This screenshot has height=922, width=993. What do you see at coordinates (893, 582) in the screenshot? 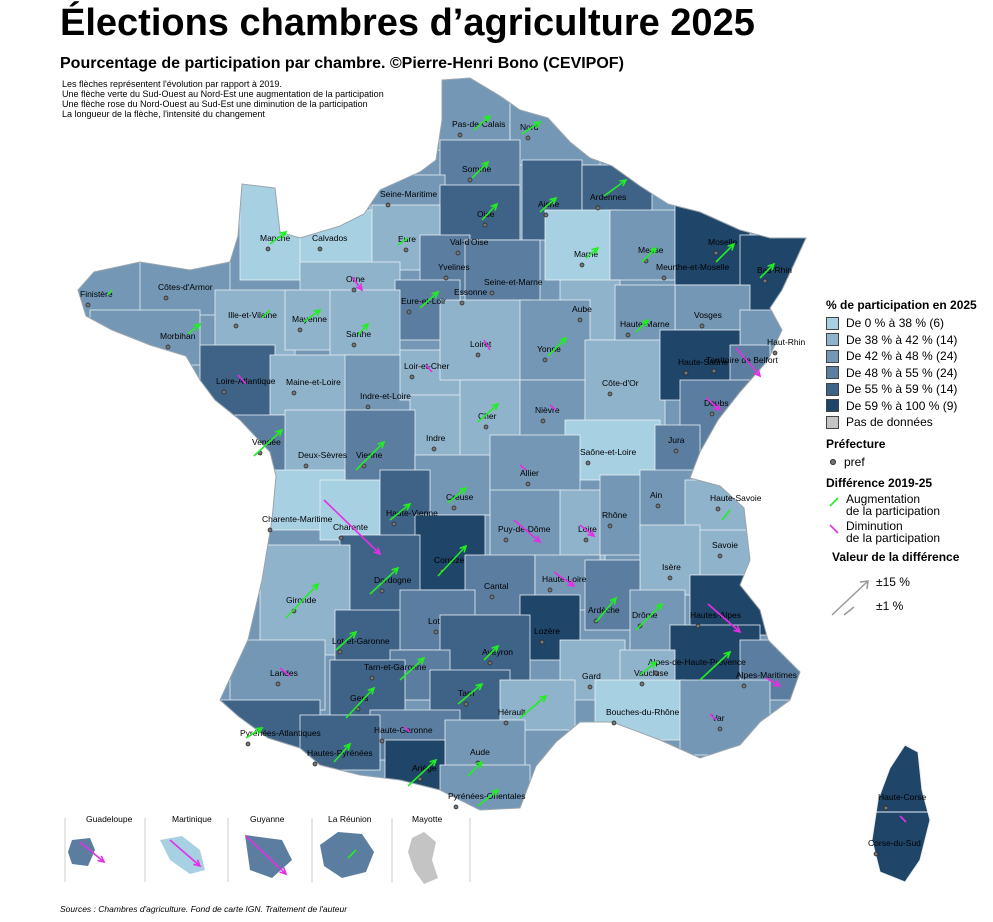
I see `legend-value-big: ±15 %` at bounding box center [893, 582].